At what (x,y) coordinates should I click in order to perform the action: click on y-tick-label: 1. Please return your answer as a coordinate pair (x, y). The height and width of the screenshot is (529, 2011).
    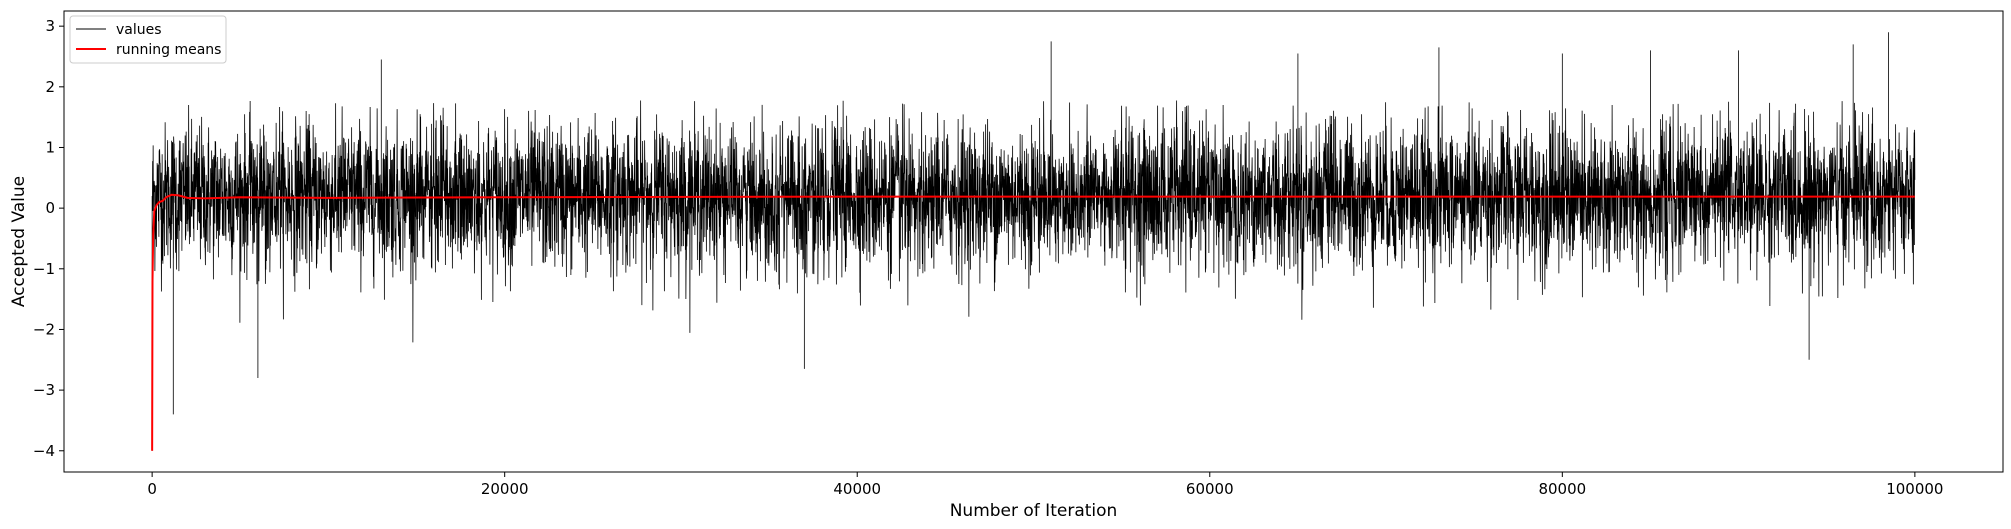
    Looking at the image, I should click on (50, 147).